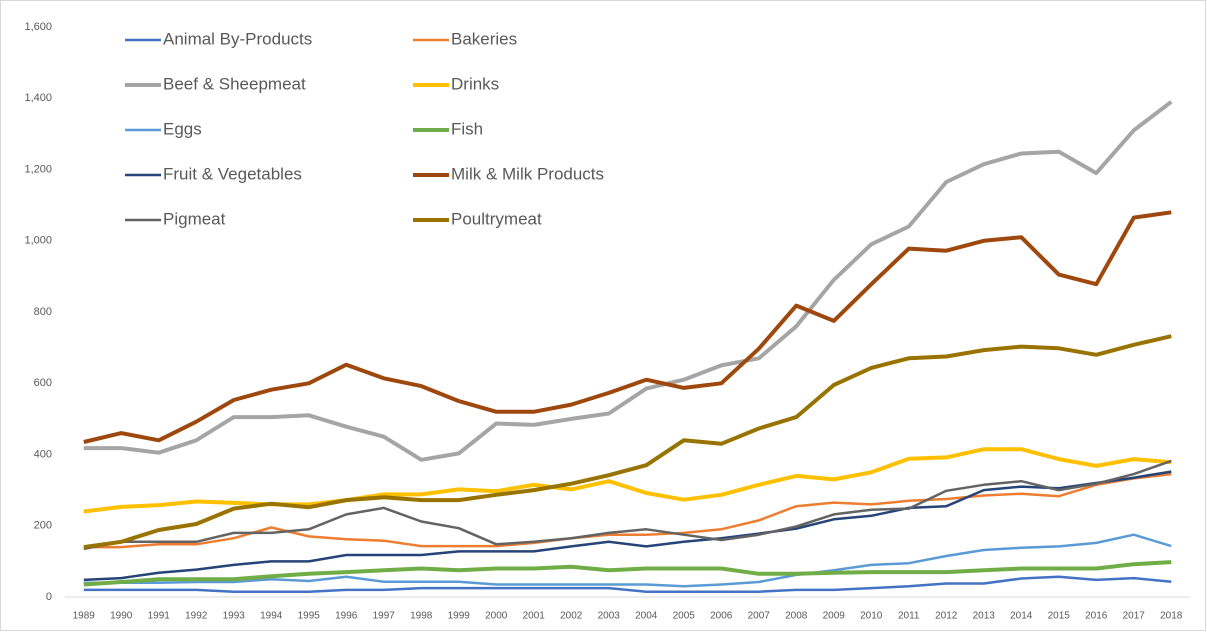  I want to click on y-tick-label: 1,400, so click(38, 98).